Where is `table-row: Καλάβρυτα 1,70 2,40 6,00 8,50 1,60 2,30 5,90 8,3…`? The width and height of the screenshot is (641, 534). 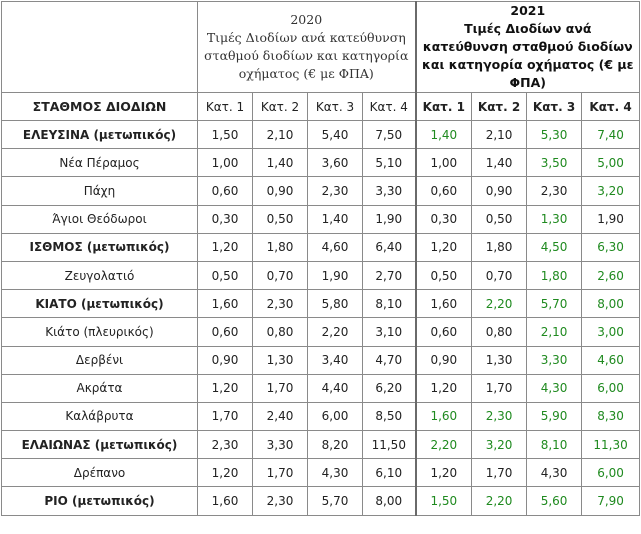 table-row: Καλάβρυτα 1,70 2,40 6,00 8,50 1,60 2,30 5,90 8,3… is located at coordinates (321, 416).